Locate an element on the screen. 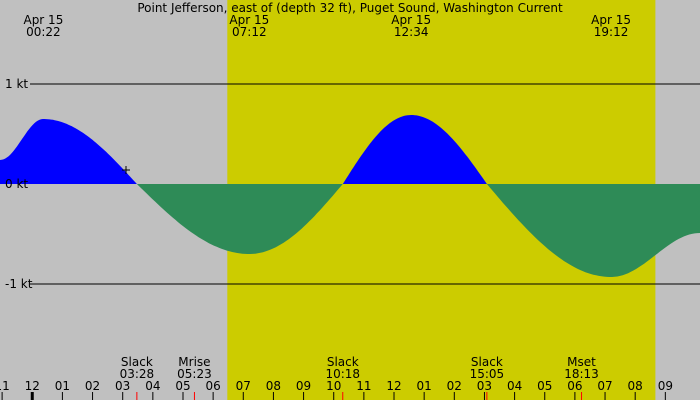 Image resolution: width=700 pixels, height=400 pixels. event-time-label: 03:28 is located at coordinates (137, 374).